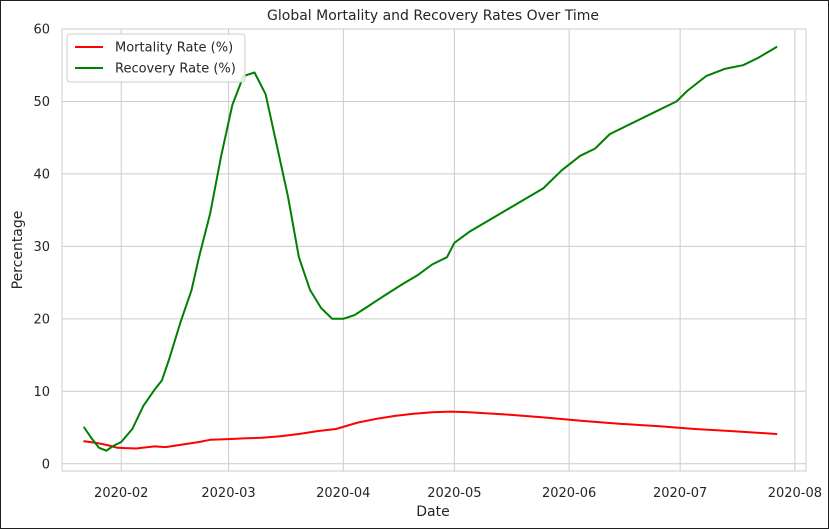 Image resolution: width=829 pixels, height=529 pixels. Describe the element at coordinates (121, 493) in the screenshot. I see `x-tick-label: 2020-02` at that location.